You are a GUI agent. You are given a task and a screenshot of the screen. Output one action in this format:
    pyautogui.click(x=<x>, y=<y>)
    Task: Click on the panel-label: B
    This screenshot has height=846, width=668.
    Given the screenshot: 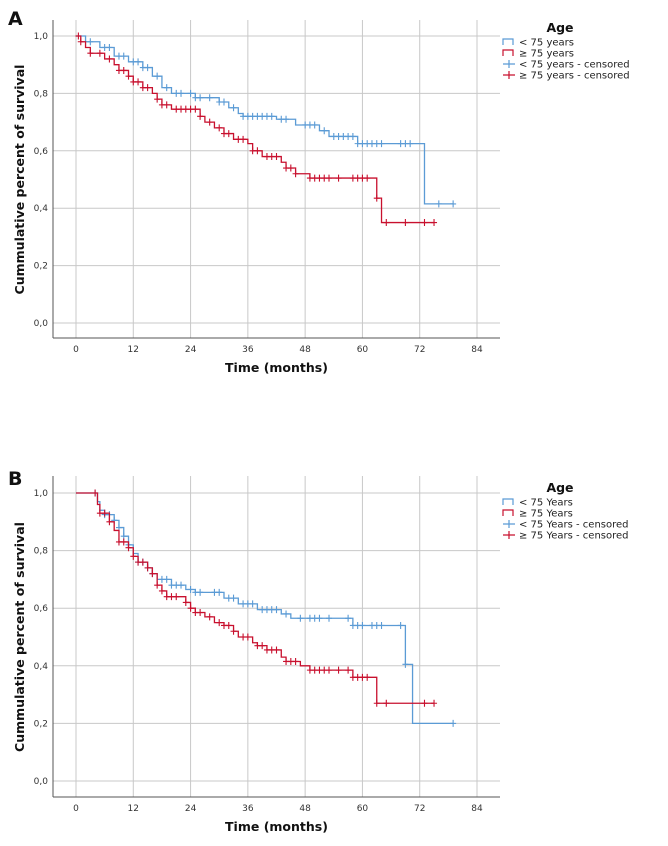 What is the action you would take?
    pyautogui.click(x=15, y=479)
    